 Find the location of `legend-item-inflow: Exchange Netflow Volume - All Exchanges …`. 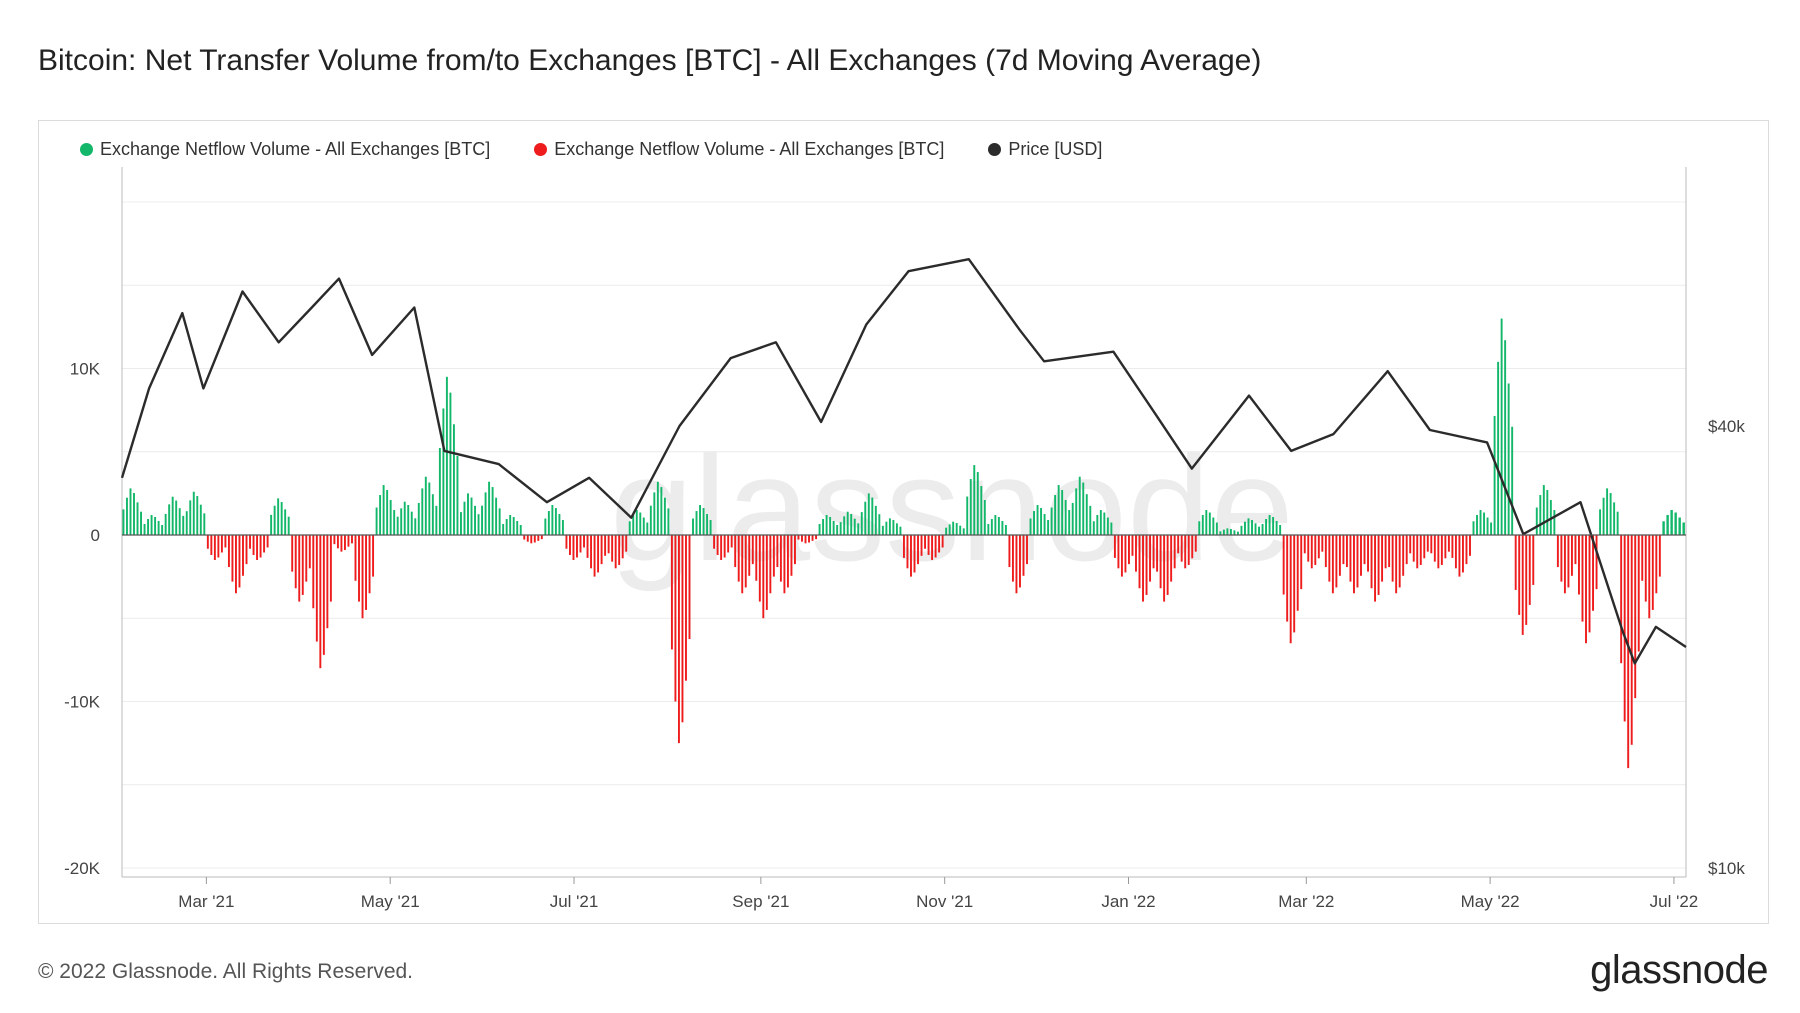

legend-item-inflow: Exchange Netflow Volume - All Exchanges … is located at coordinates (285, 149).